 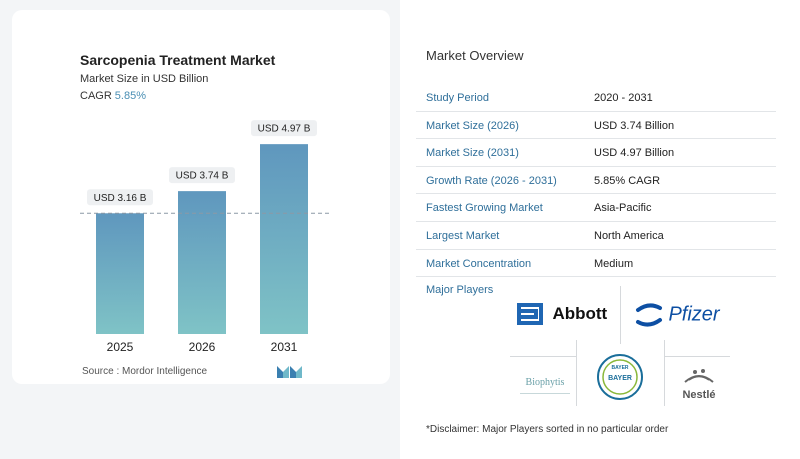 What do you see at coordinates (634, 153) in the screenshot?
I see `row-value: USD 4.97 Billion` at bounding box center [634, 153].